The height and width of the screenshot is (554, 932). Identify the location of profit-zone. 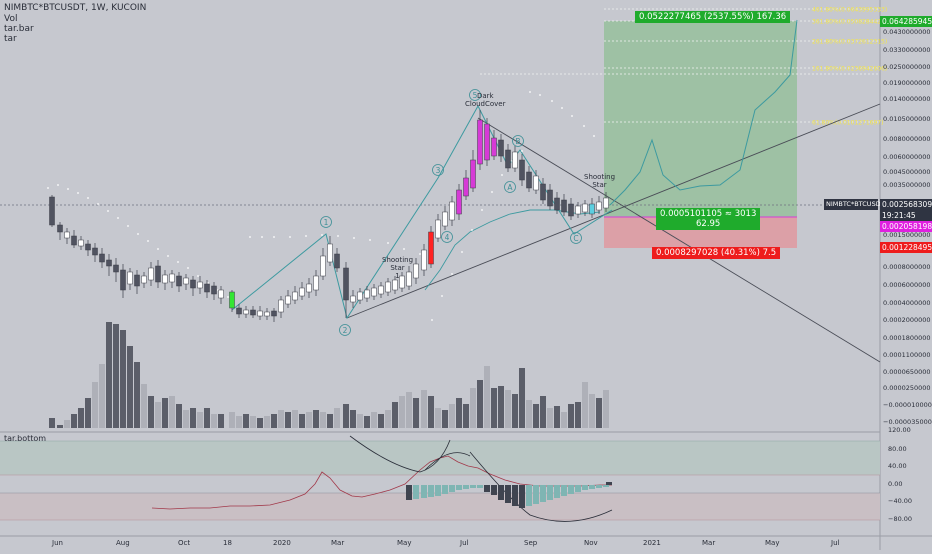
(700, 119).